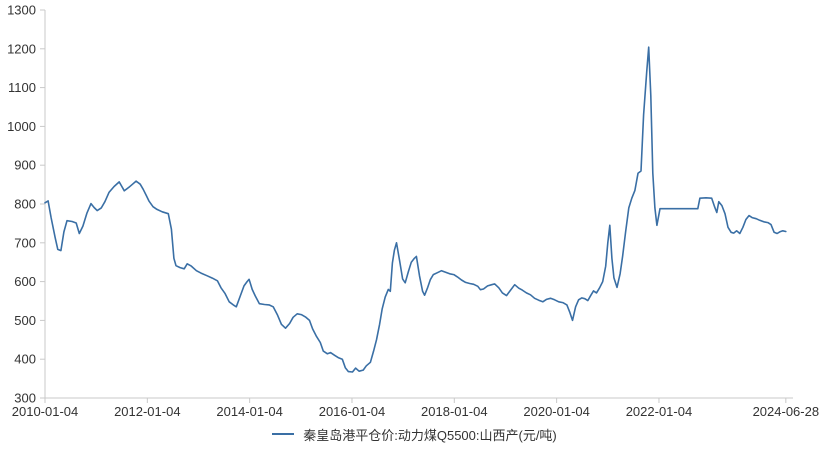  Describe the element at coordinates (283, 434) in the screenshot. I see `legend-line-icon` at that location.